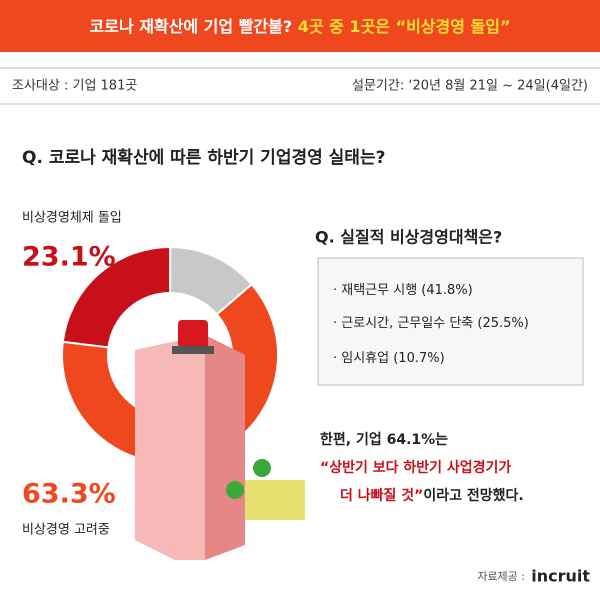 The width and height of the screenshot is (600, 594). I want to click on survey-target: 조사대상 : 기업 181곳, so click(74, 86).